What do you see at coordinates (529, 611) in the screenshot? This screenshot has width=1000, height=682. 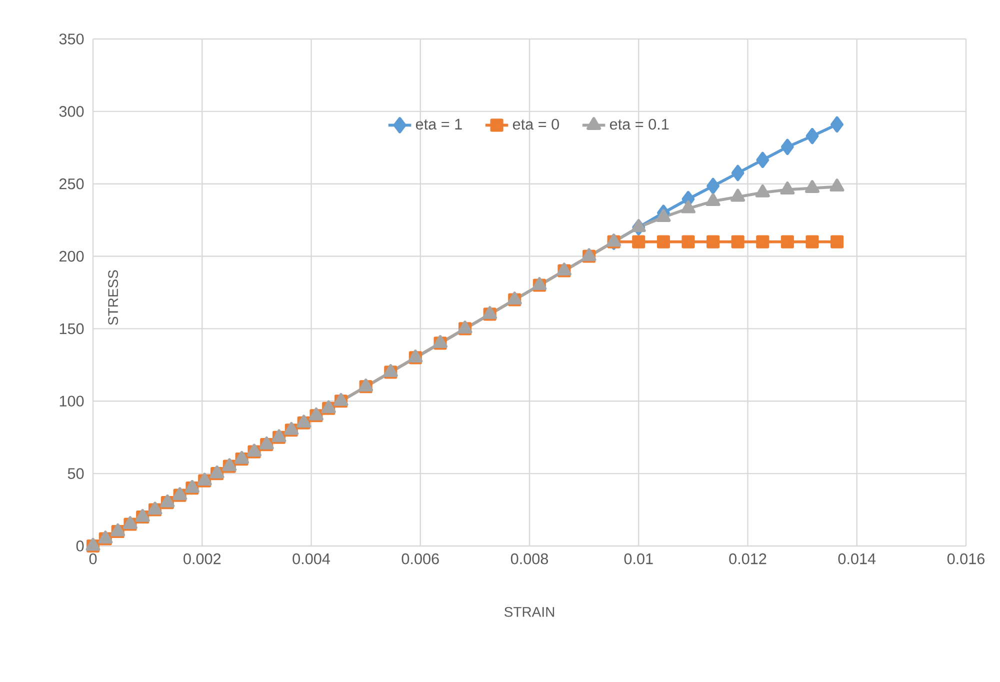 I see `x-axis-title: STRAIN` at bounding box center [529, 611].